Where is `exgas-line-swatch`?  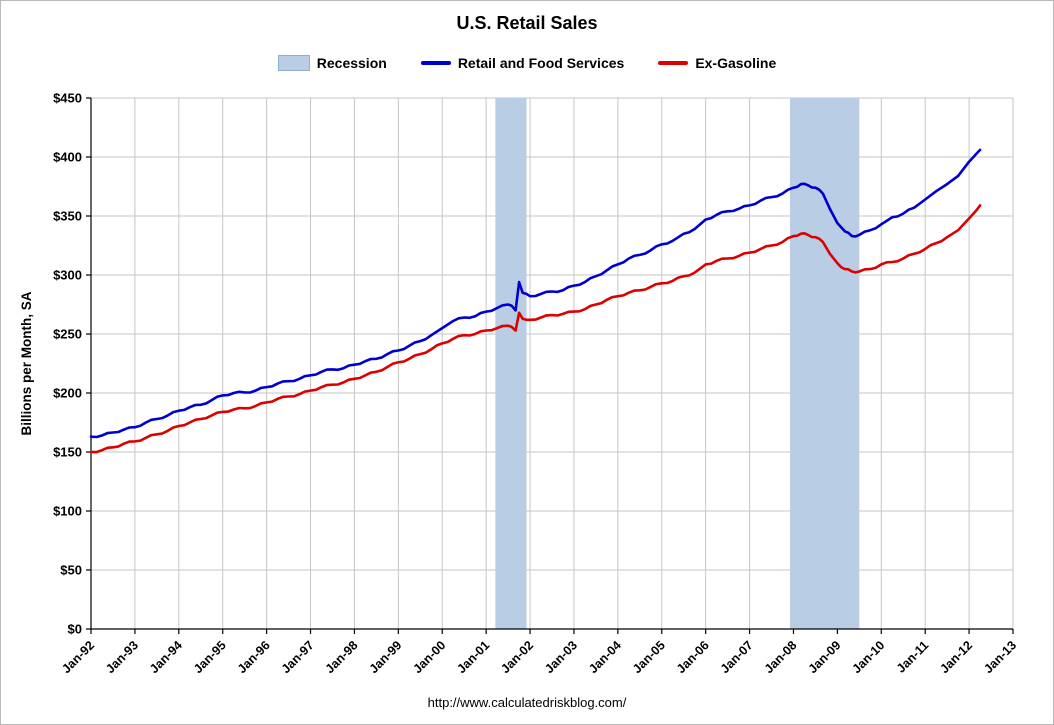 exgas-line-swatch is located at coordinates (673, 63).